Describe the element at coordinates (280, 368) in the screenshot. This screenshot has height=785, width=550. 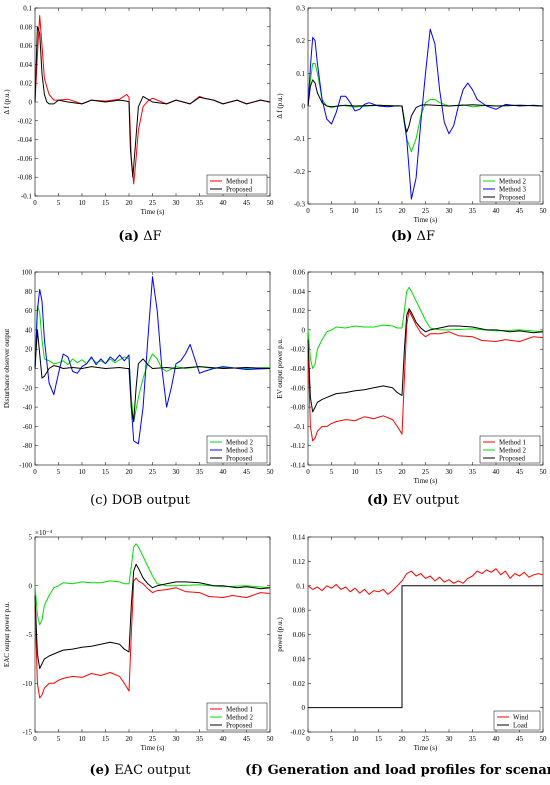
I see `y-axis-label: EV output power p.u.` at that location.